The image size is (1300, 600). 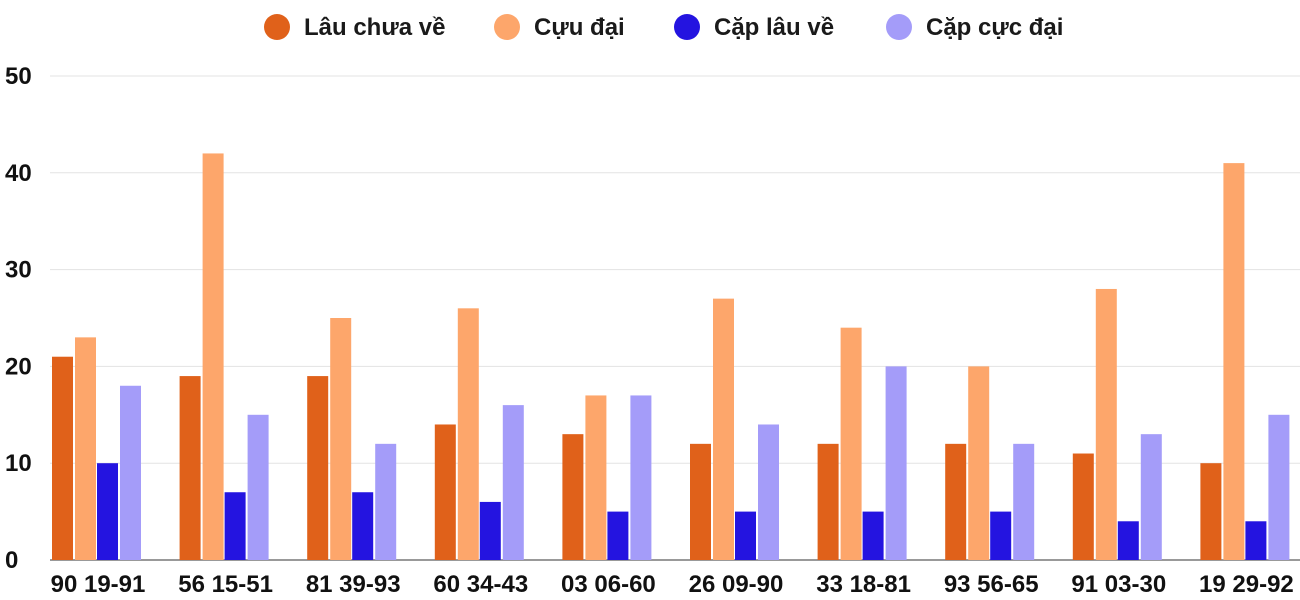 What do you see at coordinates (663, 27) in the screenshot?
I see `legend: Lâu chưa về Cựu đại Cặp lâu về Cặp cực đại` at bounding box center [663, 27].